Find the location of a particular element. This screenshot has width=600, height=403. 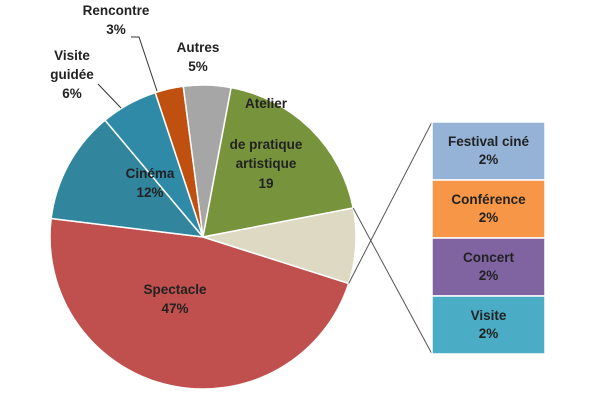

breakdown-segment-visite is located at coordinates (488, 325).